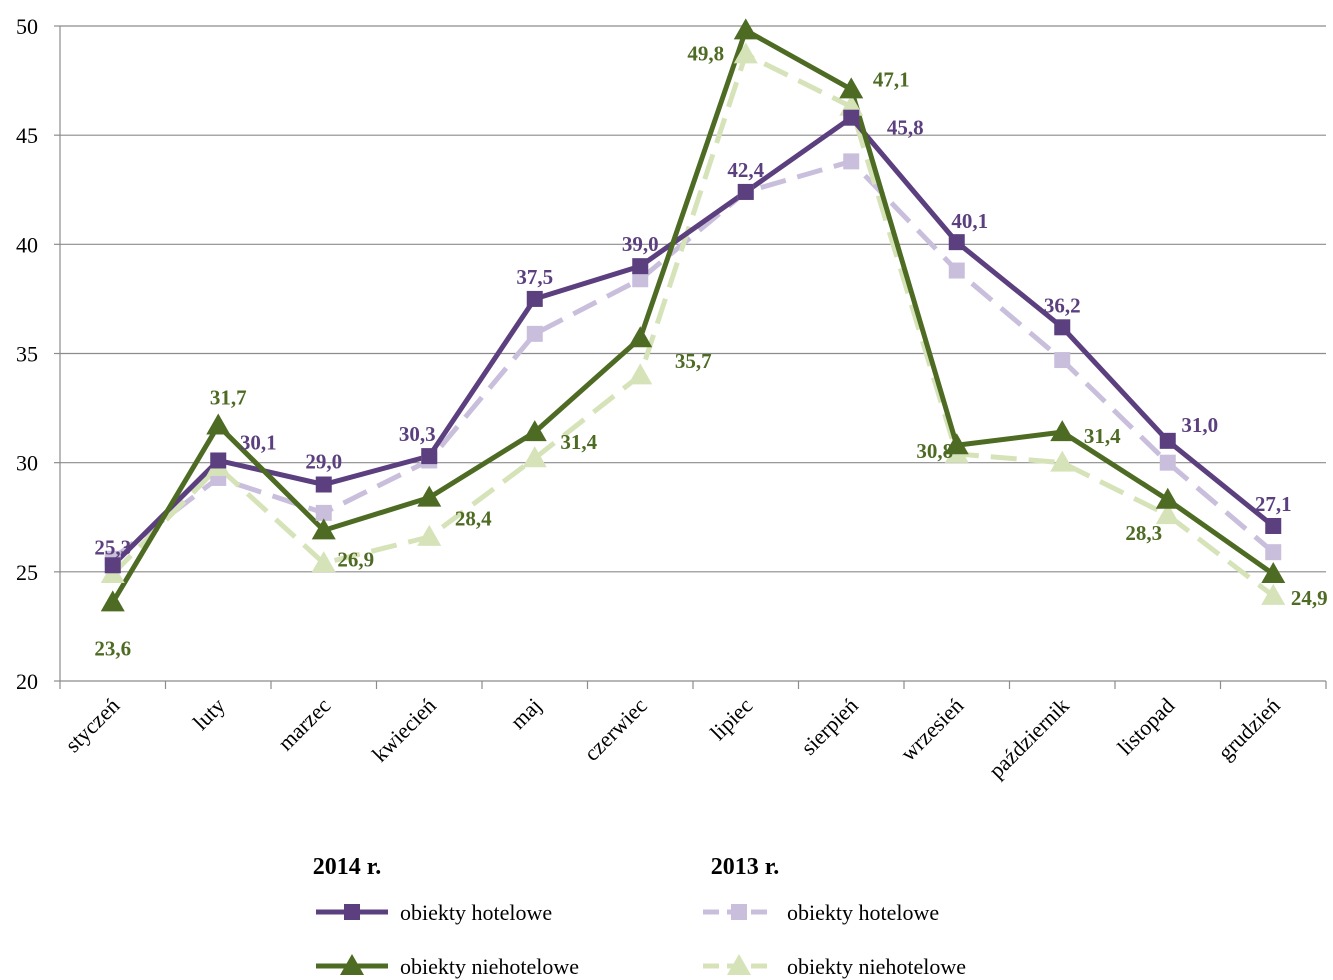 The image size is (1333, 980). I want to click on data-label: 42,4, so click(745, 170).